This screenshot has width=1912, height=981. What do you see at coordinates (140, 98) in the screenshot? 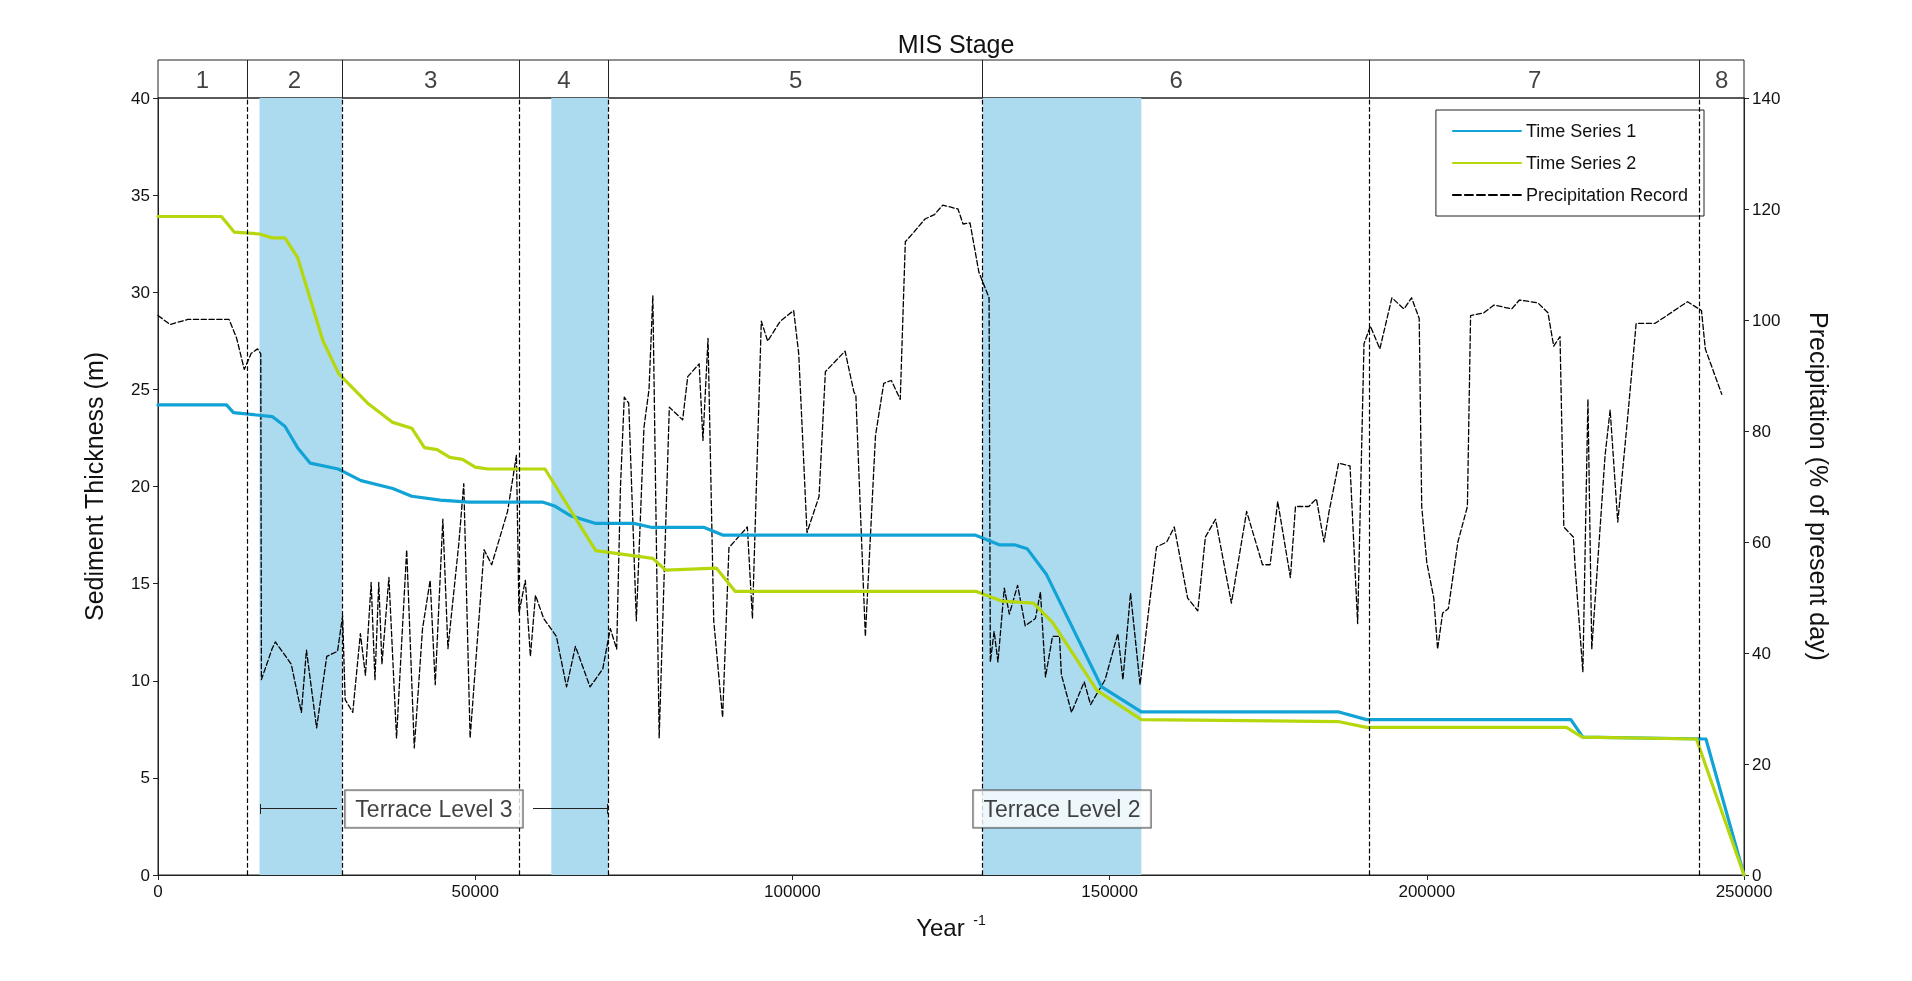
I see `y-tick-label: 40` at bounding box center [140, 98].